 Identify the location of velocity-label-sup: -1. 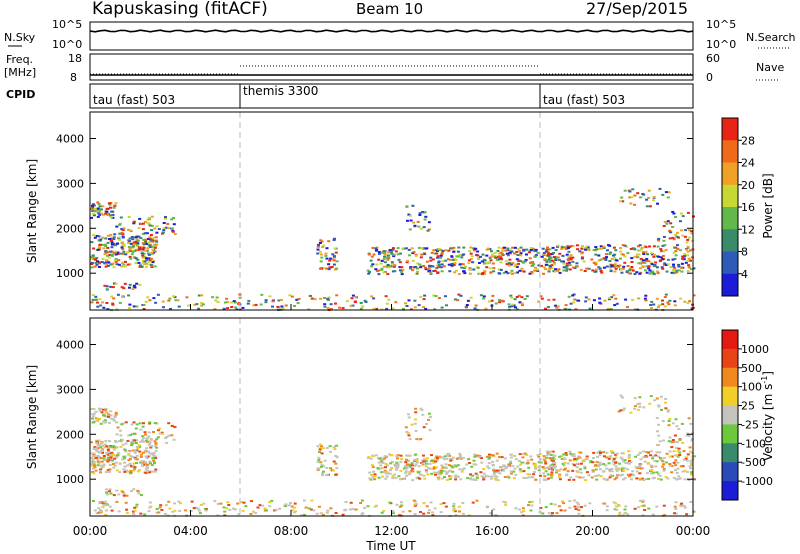
(764, 380).